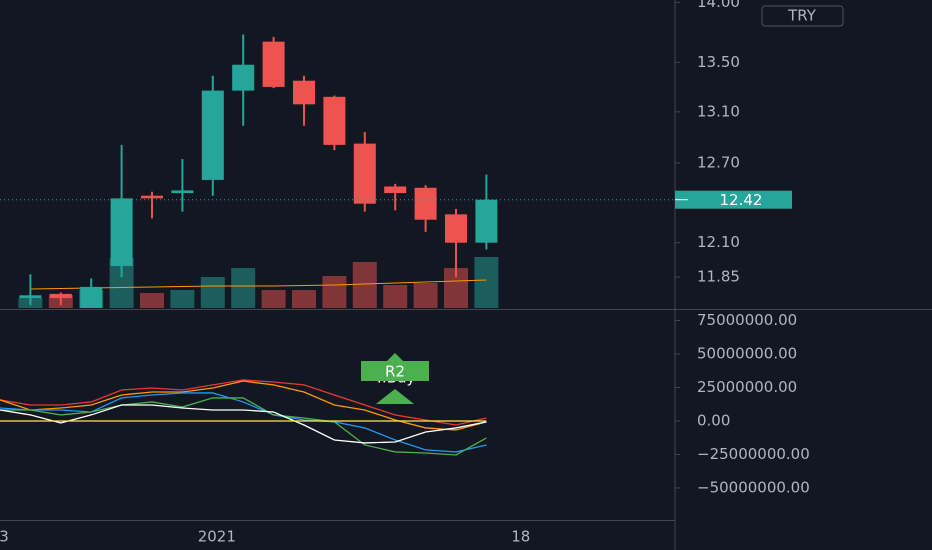 This screenshot has height=550, width=932. What do you see at coordinates (753, 487) in the screenshot?
I see `y-tick-label: −50000000.00` at bounding box center [753, 487].